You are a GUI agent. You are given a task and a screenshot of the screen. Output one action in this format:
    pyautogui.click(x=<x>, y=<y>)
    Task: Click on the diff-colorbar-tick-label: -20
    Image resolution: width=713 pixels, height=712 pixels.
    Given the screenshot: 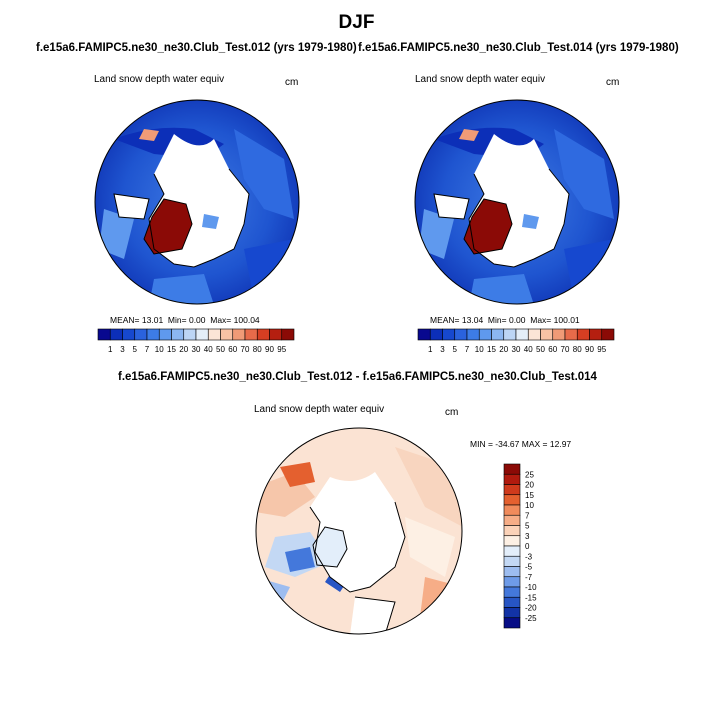 What is the action you would take?
    pyautogui.click(x=531, y=608)
    